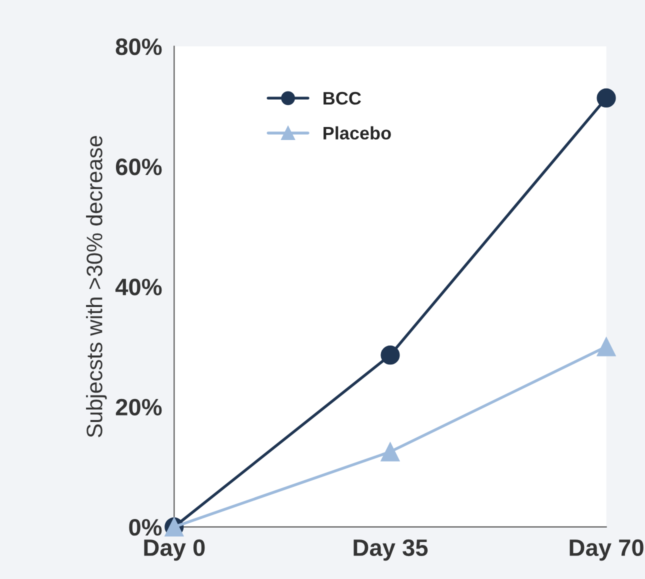 The height and width of the screenshot is (579, 645). What do you see at coordinates (145, 527) in the screenshot?
I see `y-tick-label: 0%` at bounding box center [145, 527].